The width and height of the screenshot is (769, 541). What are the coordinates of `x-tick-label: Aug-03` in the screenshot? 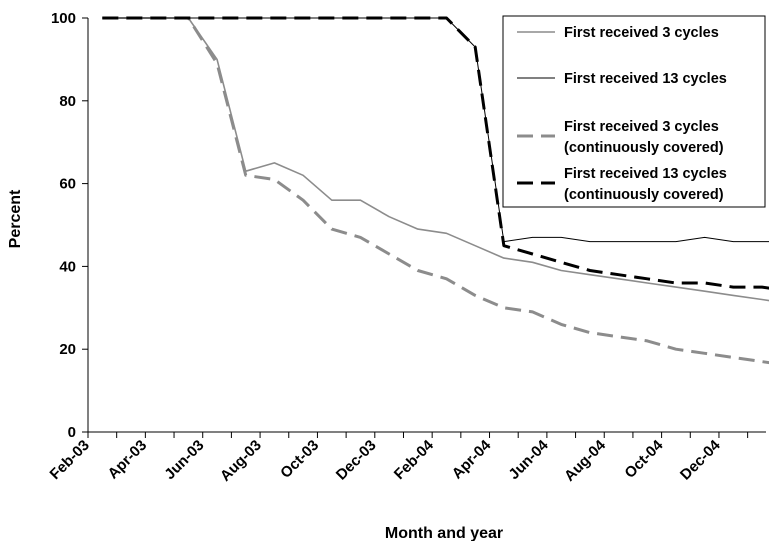 It's located at (241, 461).